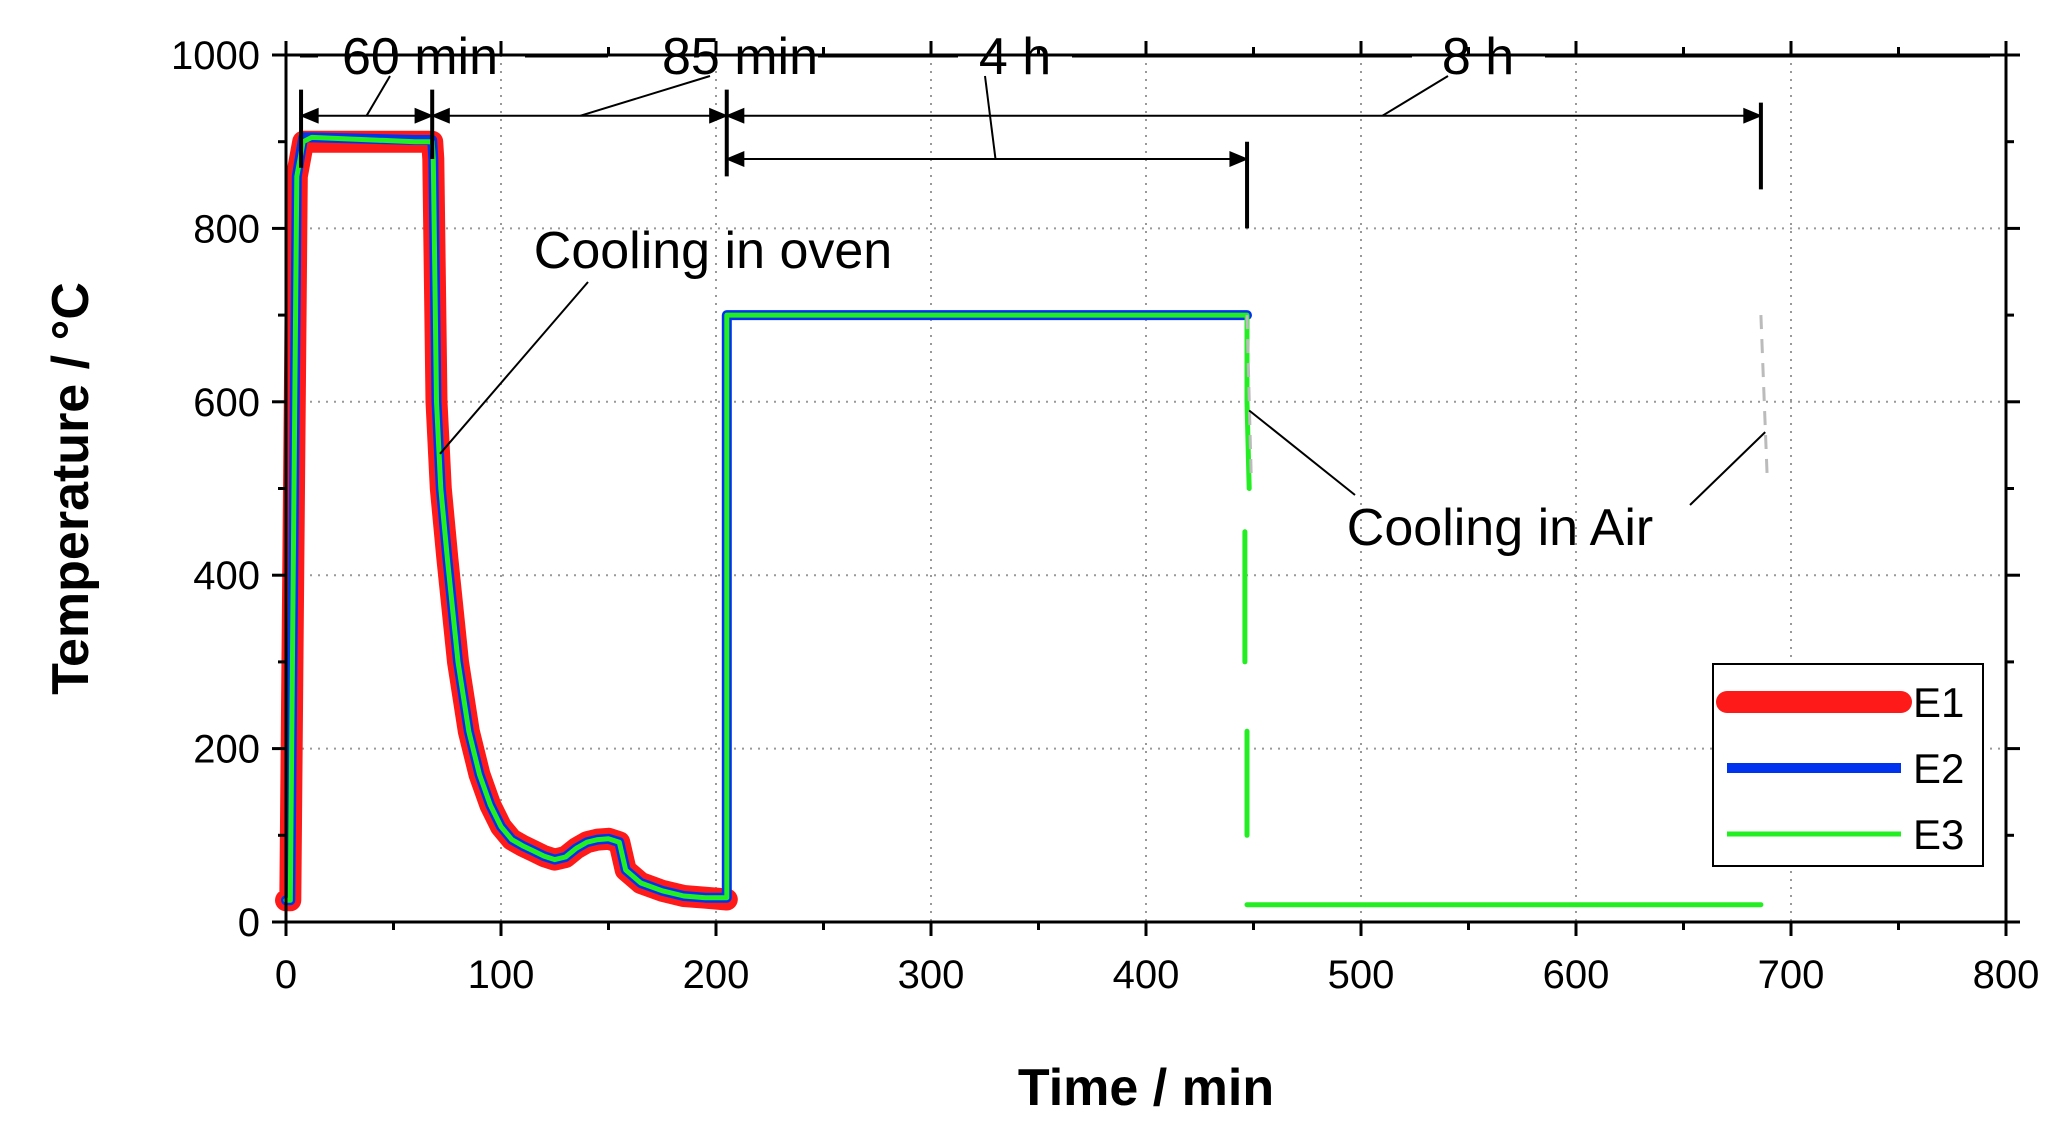 The image size is (2064, 1131). I want to click on x-tick-label: 600, so click(1576, 975).